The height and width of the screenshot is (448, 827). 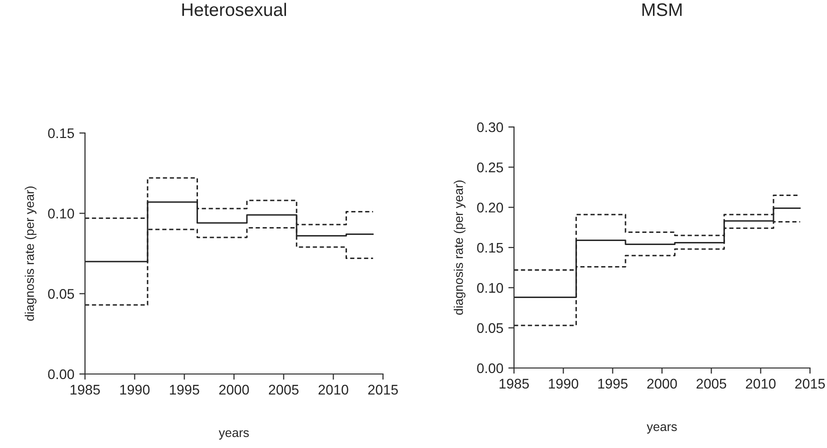 I want to click on chart-title: Heterosexual, so click(x=234, y=9).